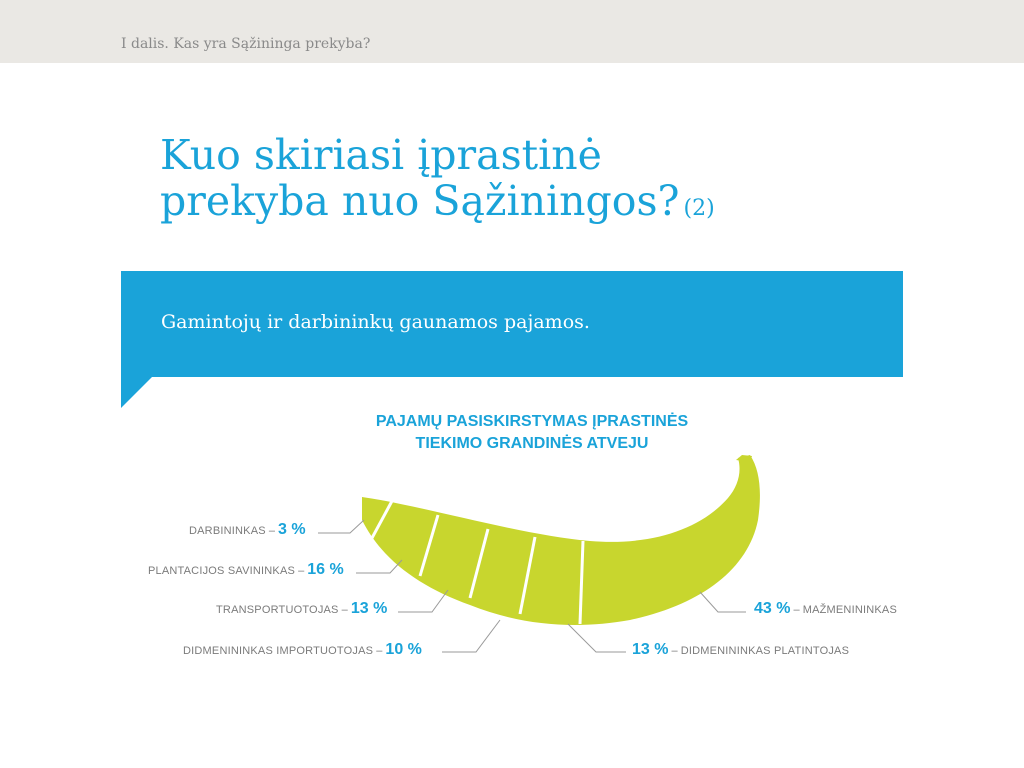  Describe the element at coordinates (381, 155) in the screenshot. I see `title-line-1: Kuo skiriasi įprastinė` at that location.